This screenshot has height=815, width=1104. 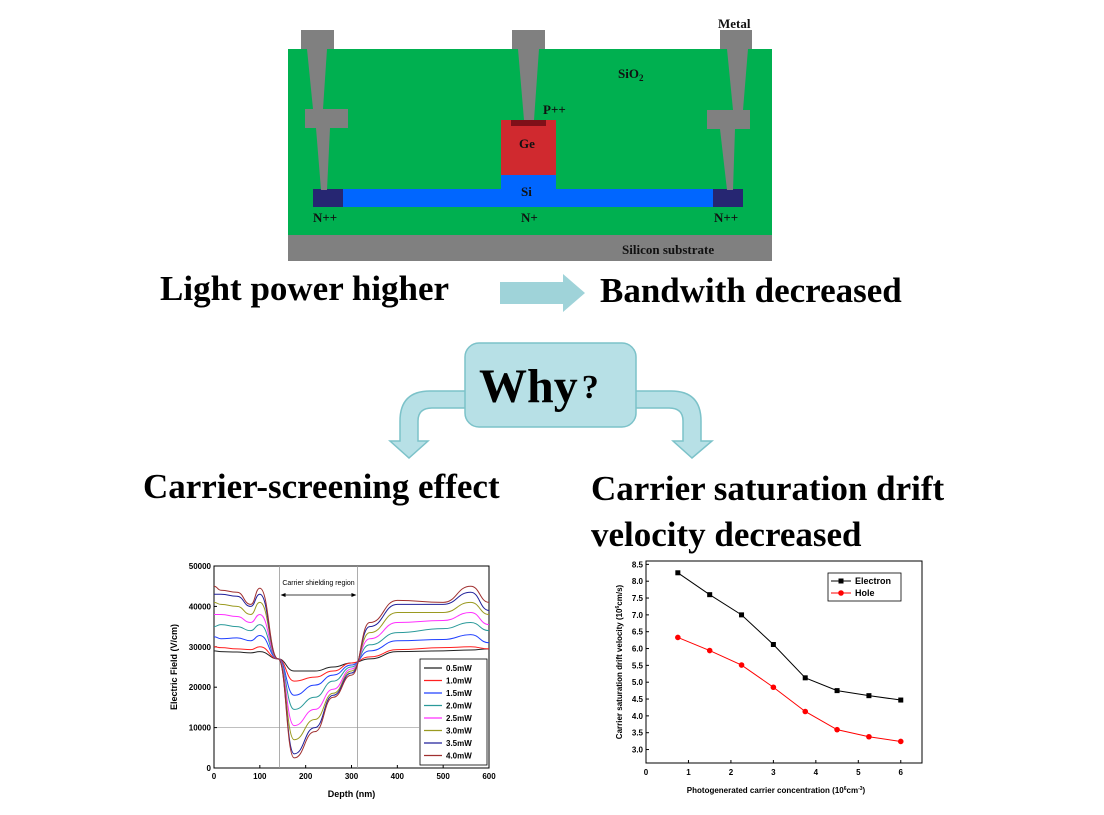 I want to click on x-tick-label: 1, so click(x=688, y=772).